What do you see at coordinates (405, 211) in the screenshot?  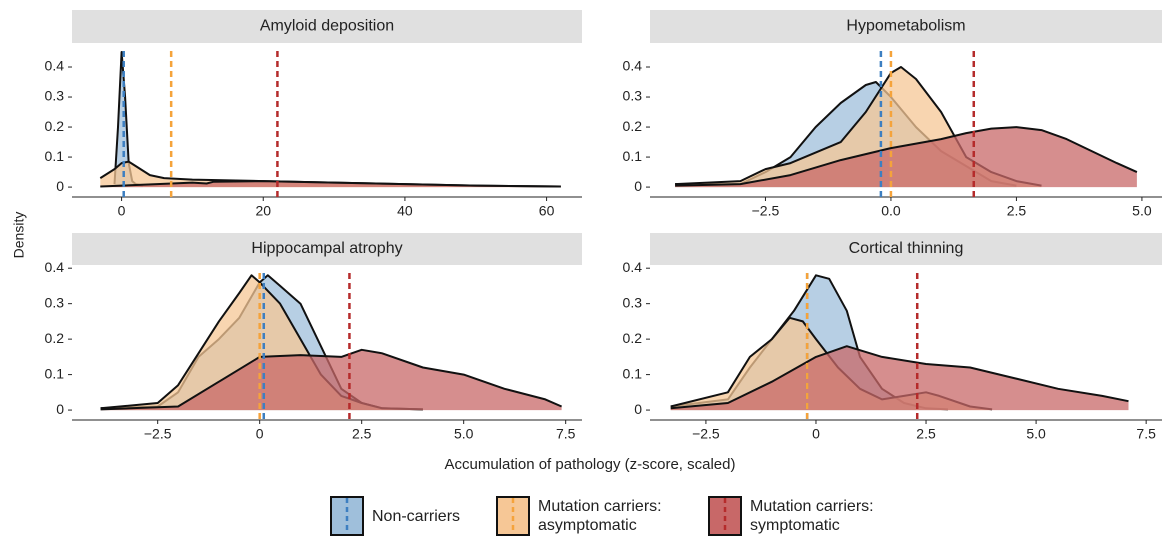 I see `x-tick-label: 40` at bounding box center [405, 211].